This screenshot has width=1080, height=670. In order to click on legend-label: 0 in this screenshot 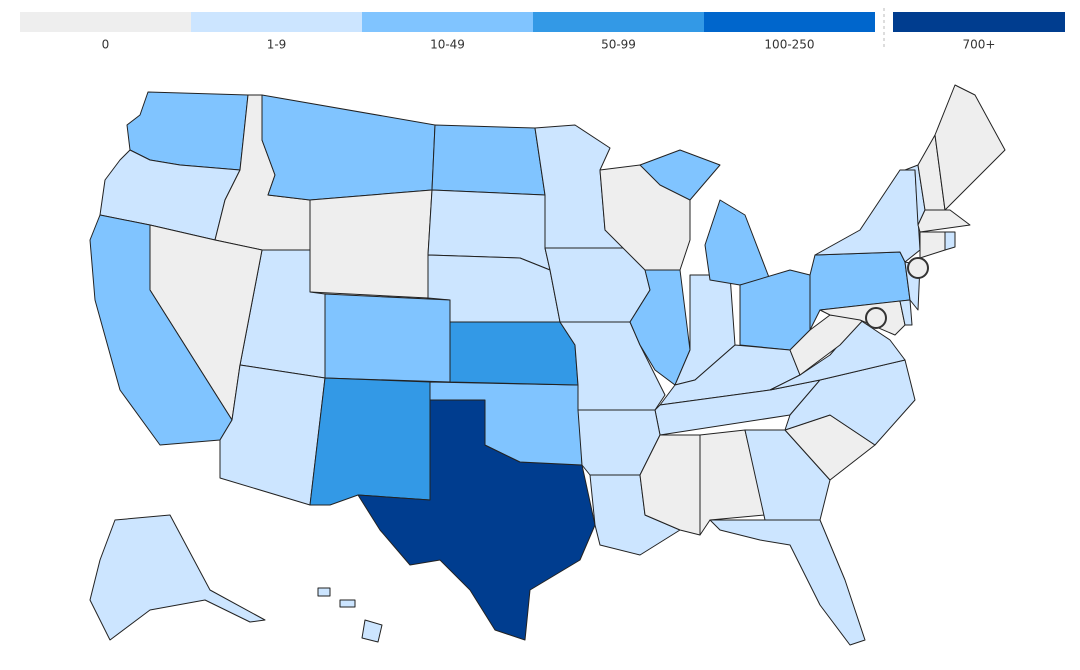, I will do `click(106, 45)`.